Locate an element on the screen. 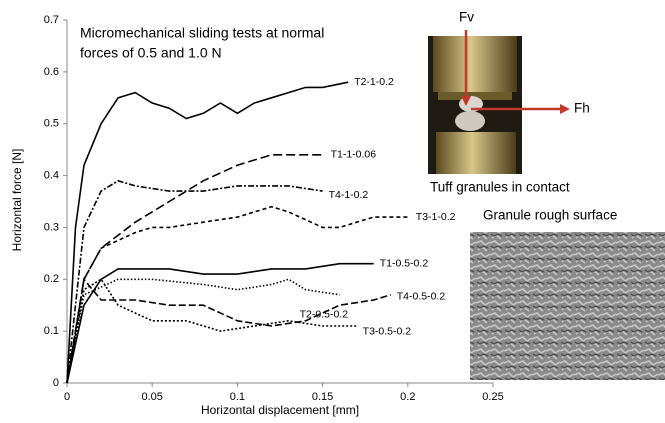 The image size is (665, 423). annotation: Micromechanical sliding tests at normal is located at coordinates (202, 33).